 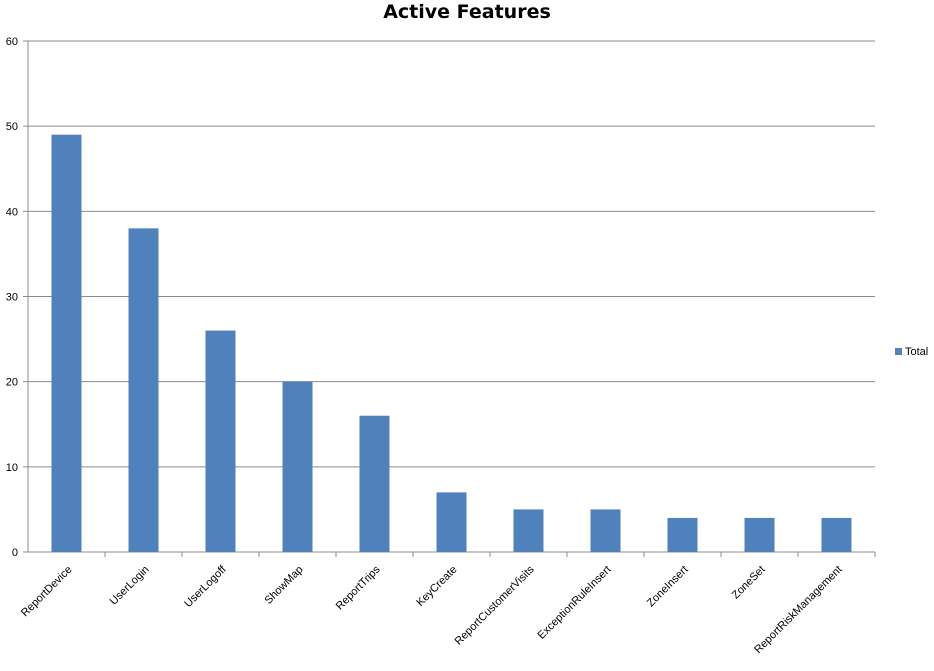 What do you see at coordinates (205, 586) in the screenshot?
I see `x-tick-label: UserLogoff` at bounding box center [205, 586].